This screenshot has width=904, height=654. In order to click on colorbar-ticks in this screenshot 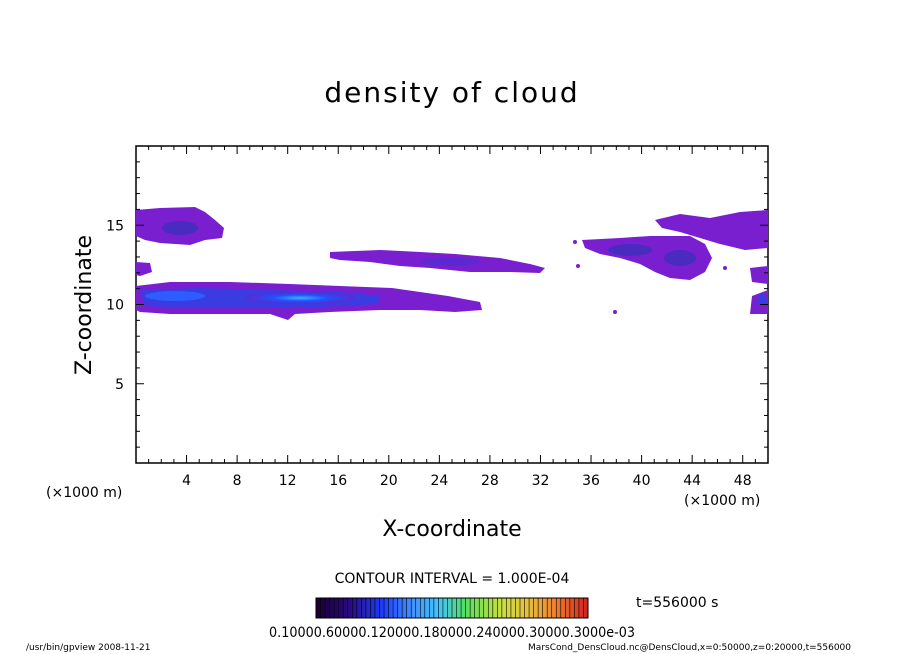, I will do `click(452, 608)`.